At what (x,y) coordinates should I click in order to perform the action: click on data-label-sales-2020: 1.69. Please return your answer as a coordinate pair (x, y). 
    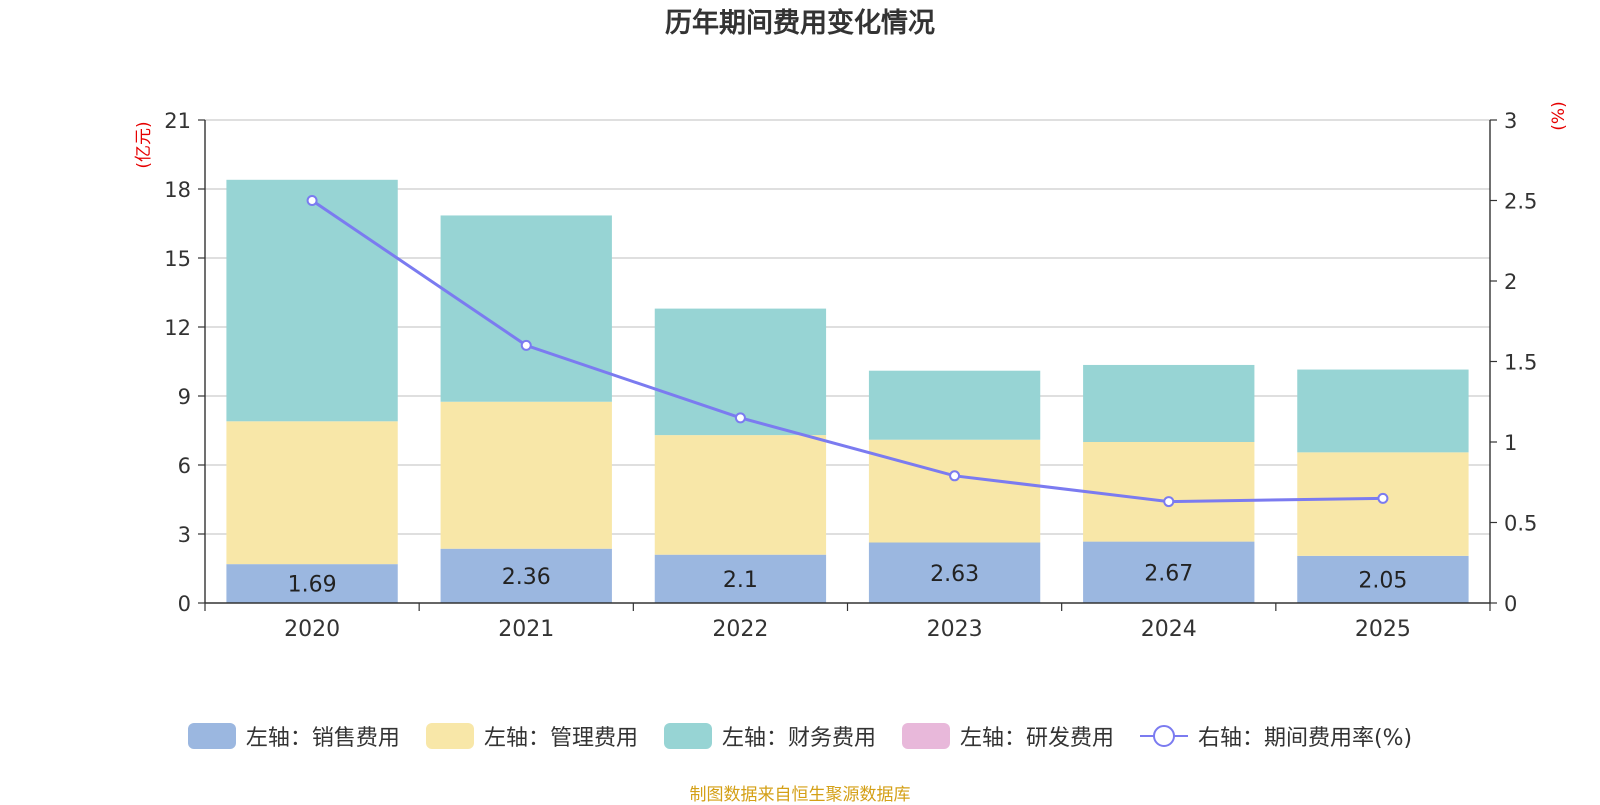
    Looking at the image, I should click on (312, 585).